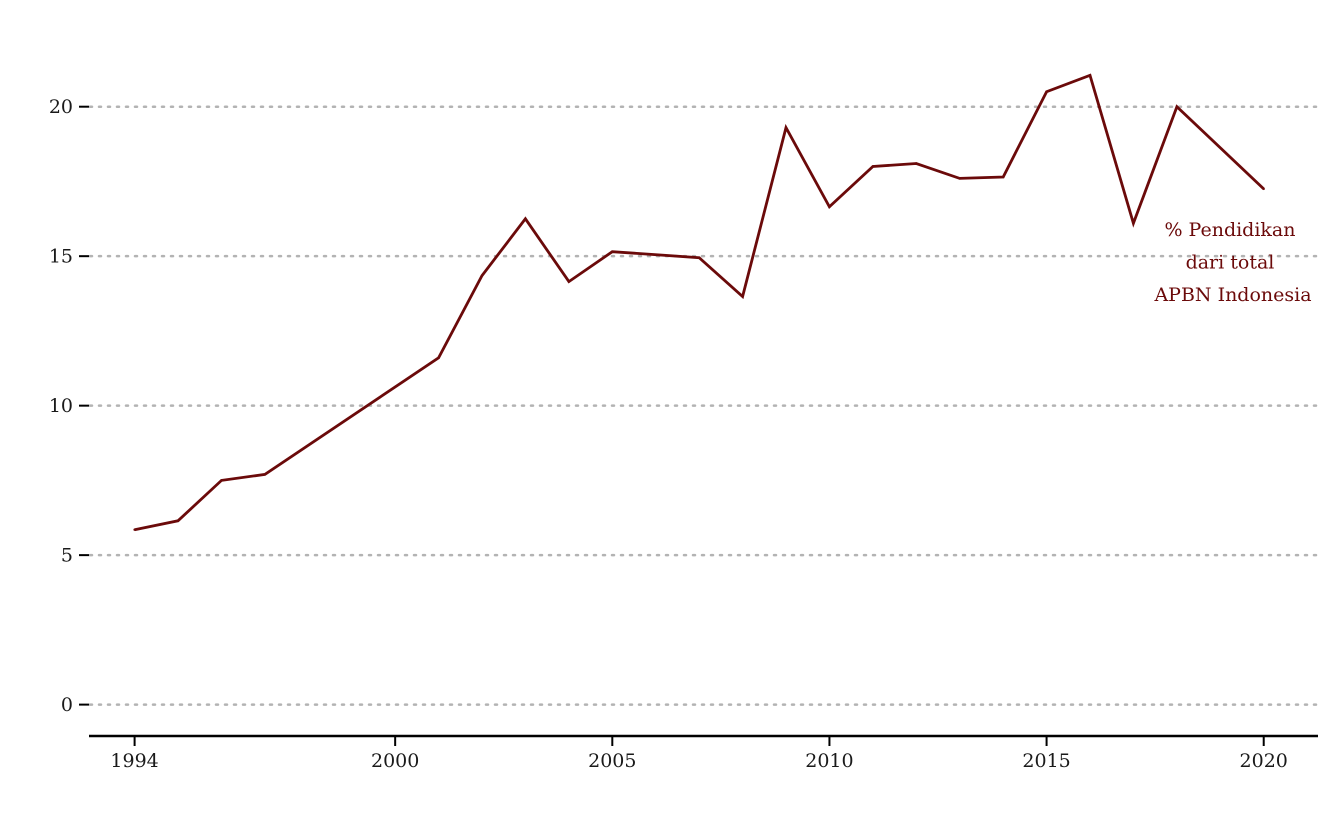 The image size is (1334, 824). I want to click on data-point-1995, so click(178, 520).